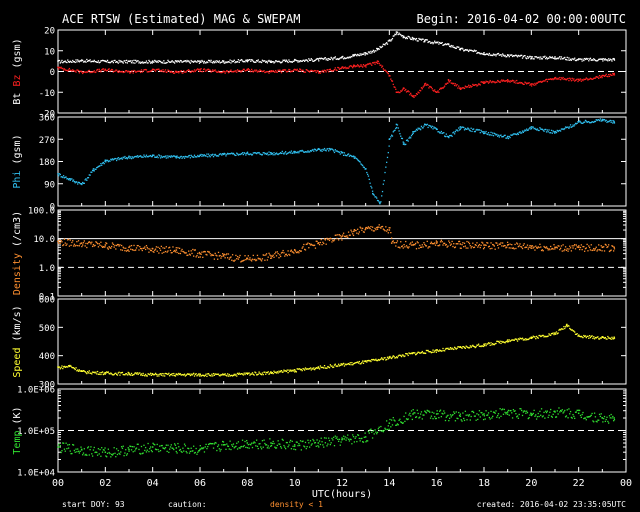 Image resolution: width=640 pixels, height=512 pixels. What do you see at coordinates (200, 253) in the screenshot?
I see `data-point-density-key` at bounding box center [200, 253].